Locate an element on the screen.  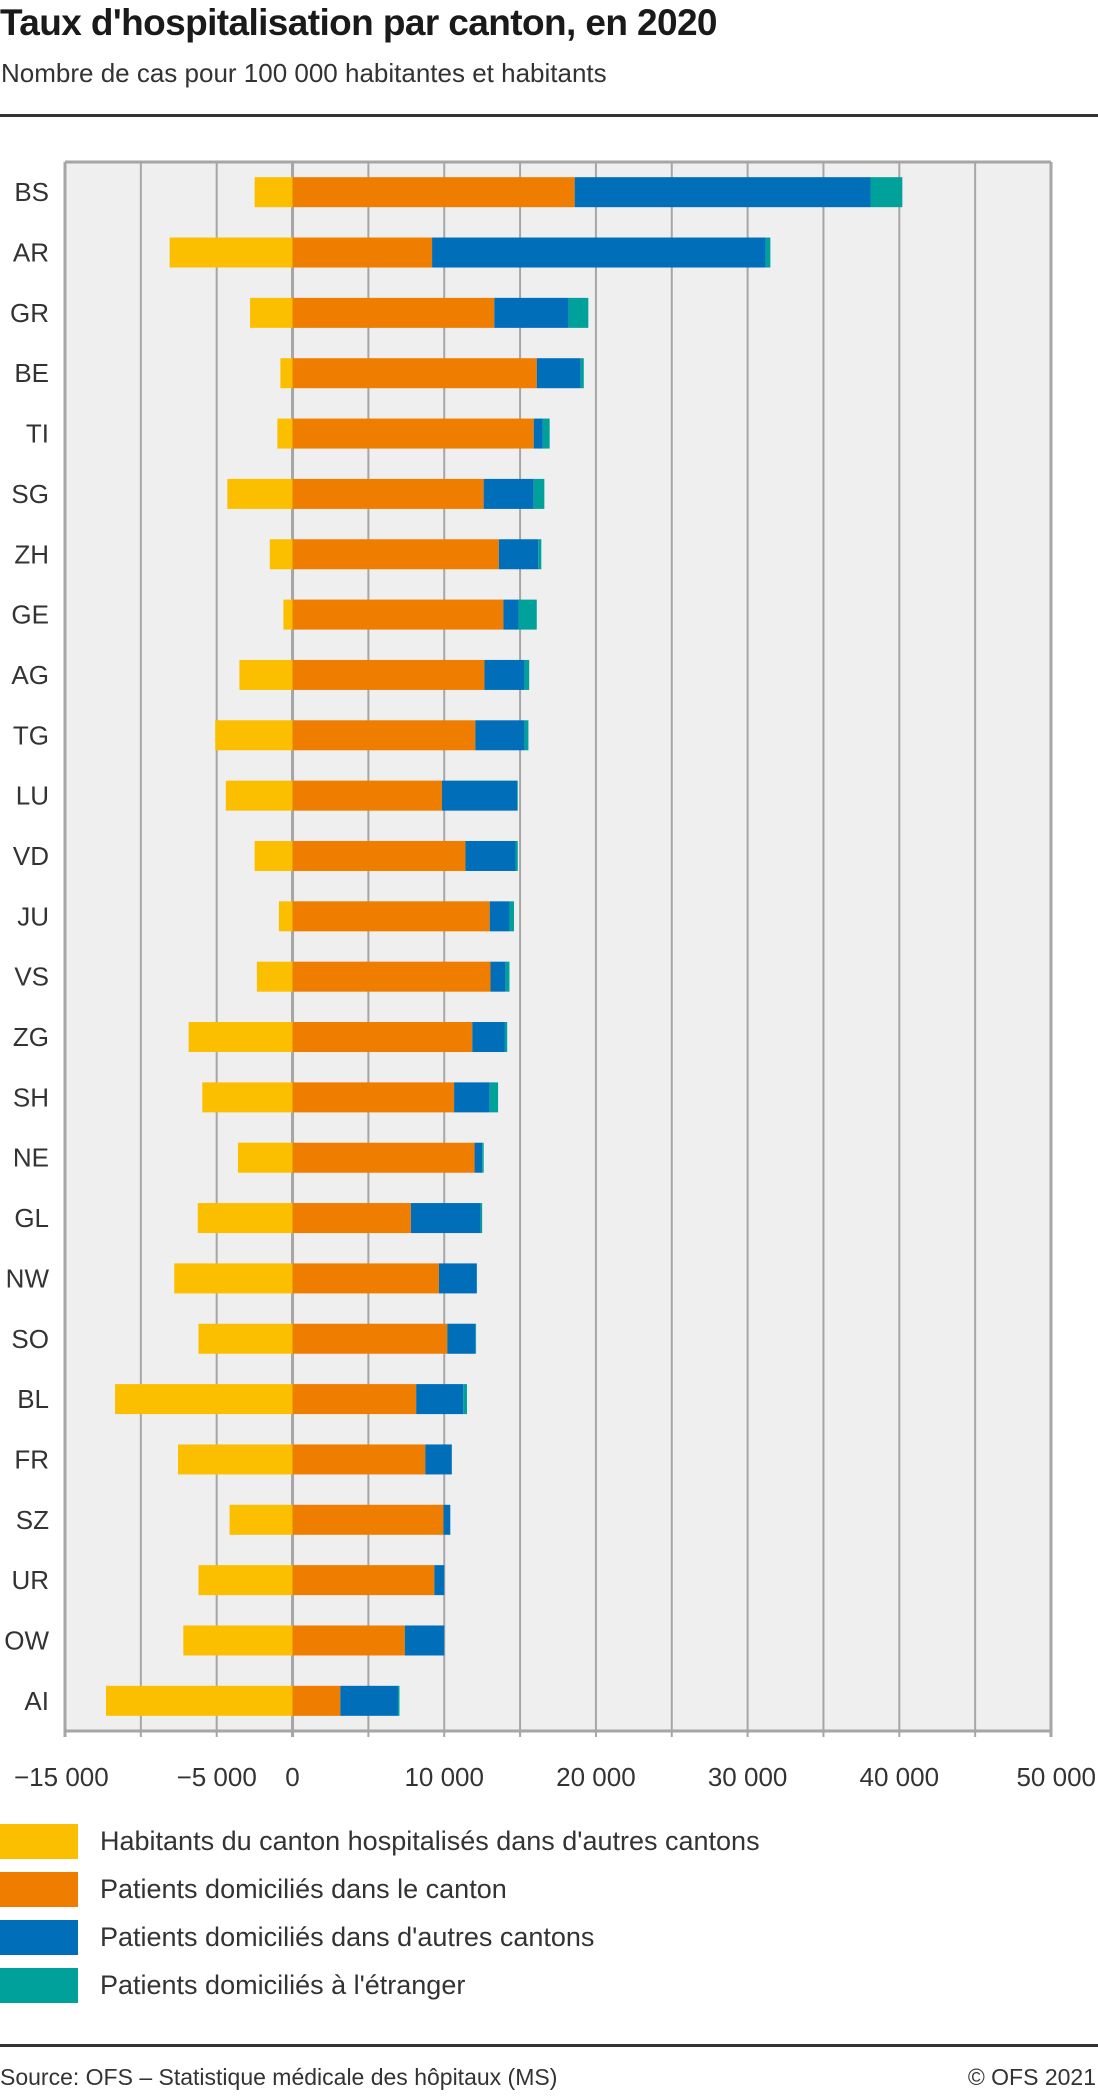
legend-swatch-outbound is located at coordinates (39, 1841).